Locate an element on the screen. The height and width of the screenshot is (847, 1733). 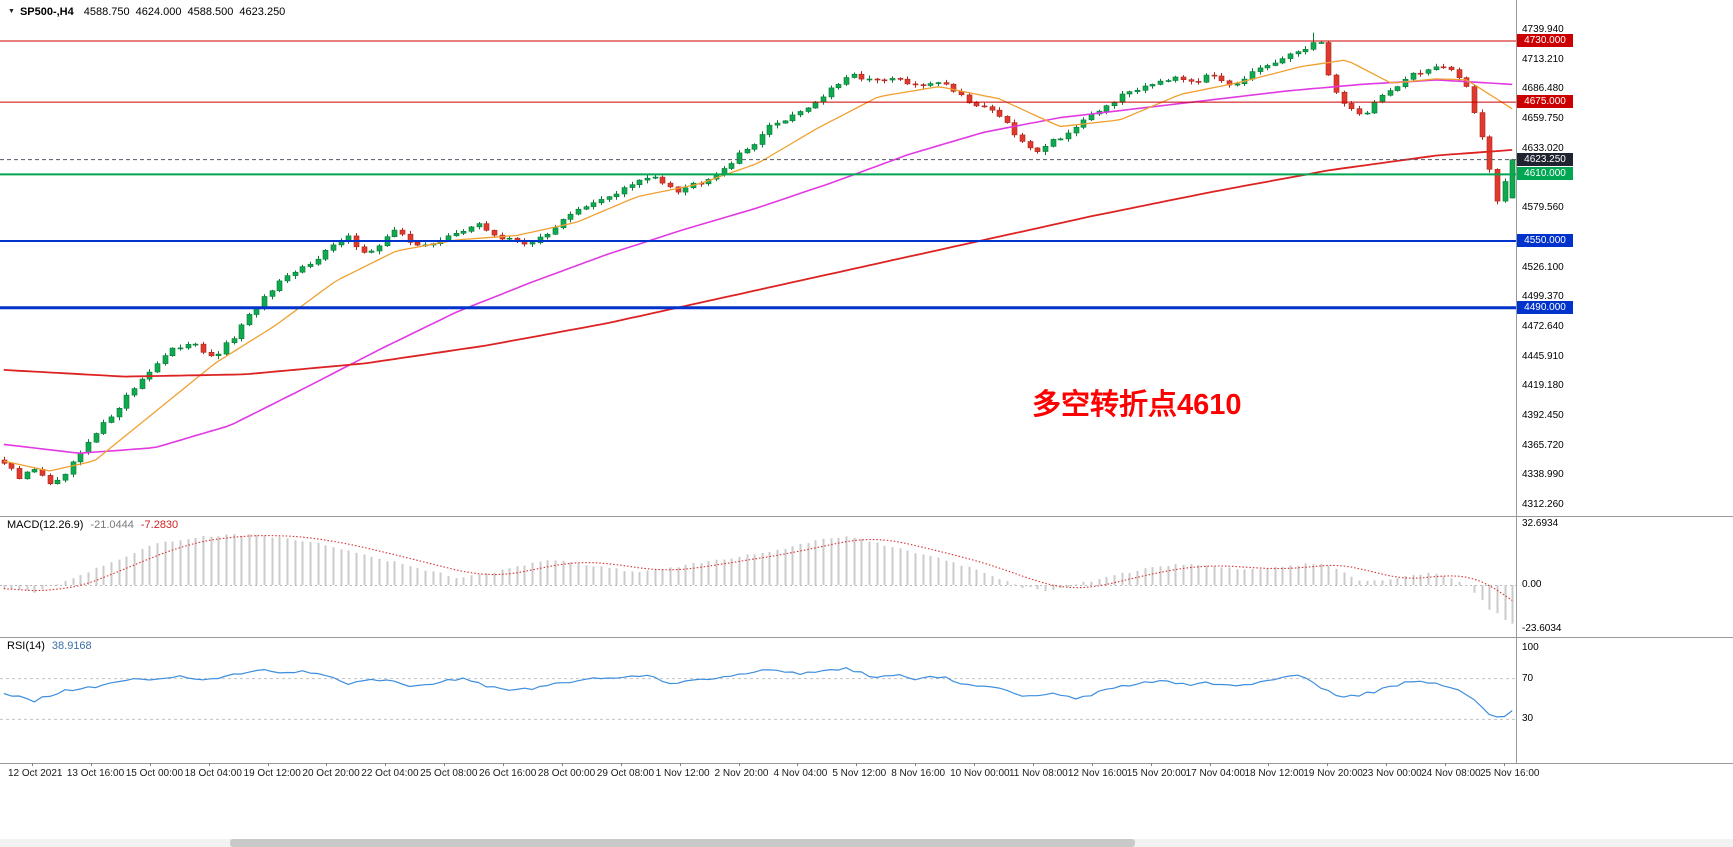
ohlc-high: 4624.000 is located at coordinates (158, 12).